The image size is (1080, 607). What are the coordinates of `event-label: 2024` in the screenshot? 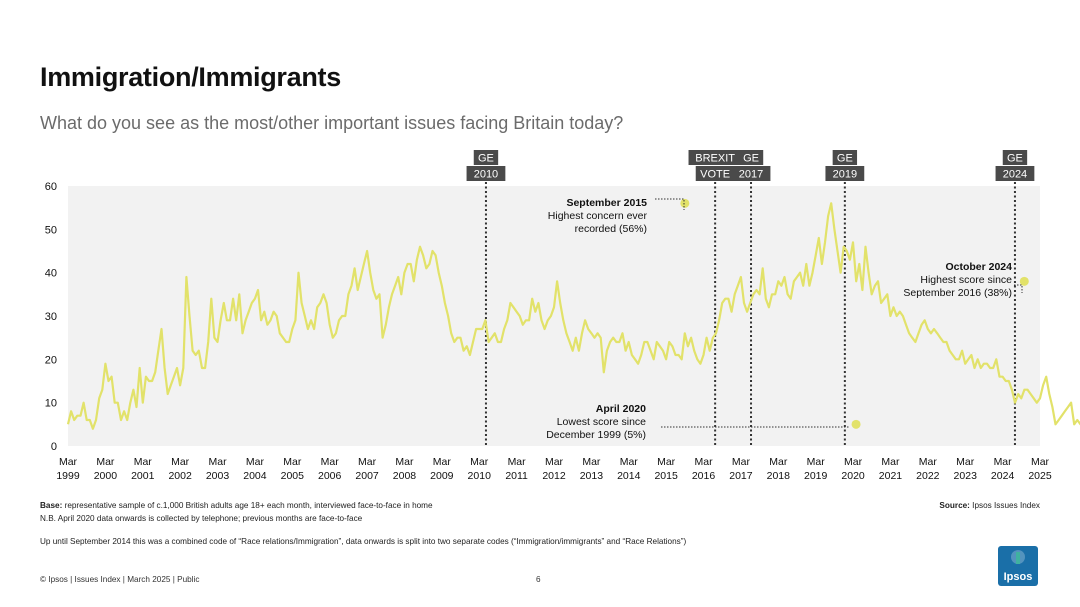 It's located at (1015, 175).